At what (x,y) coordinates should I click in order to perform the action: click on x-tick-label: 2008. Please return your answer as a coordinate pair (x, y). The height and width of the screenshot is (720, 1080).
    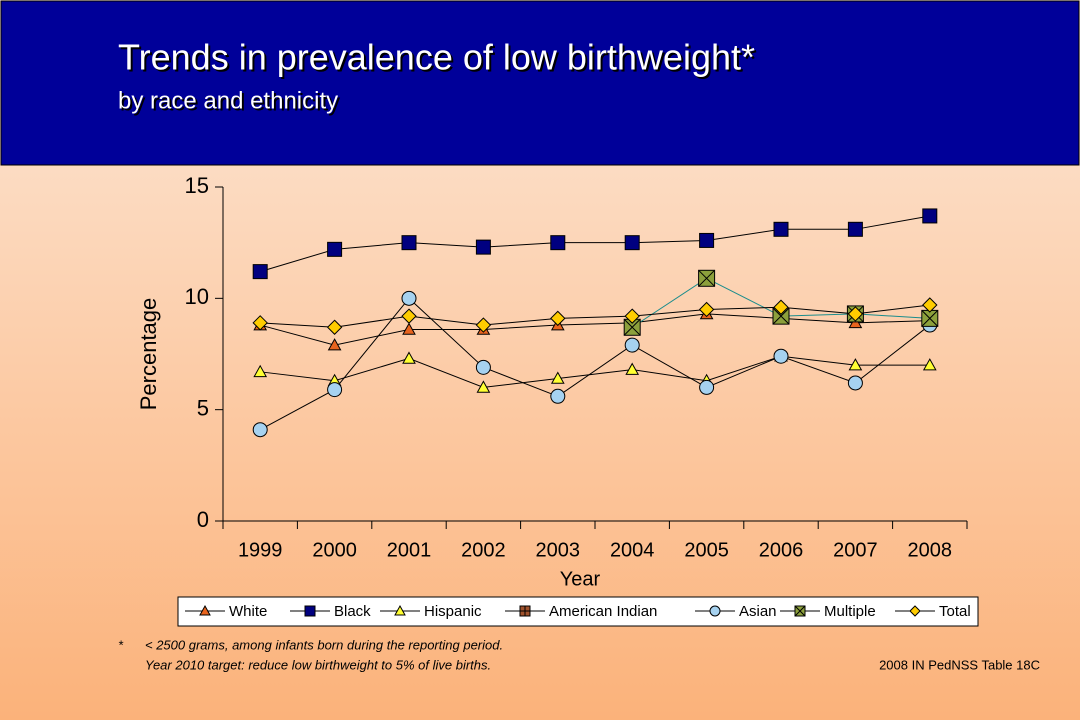
    Looking at the image, I should click on (930, 550).